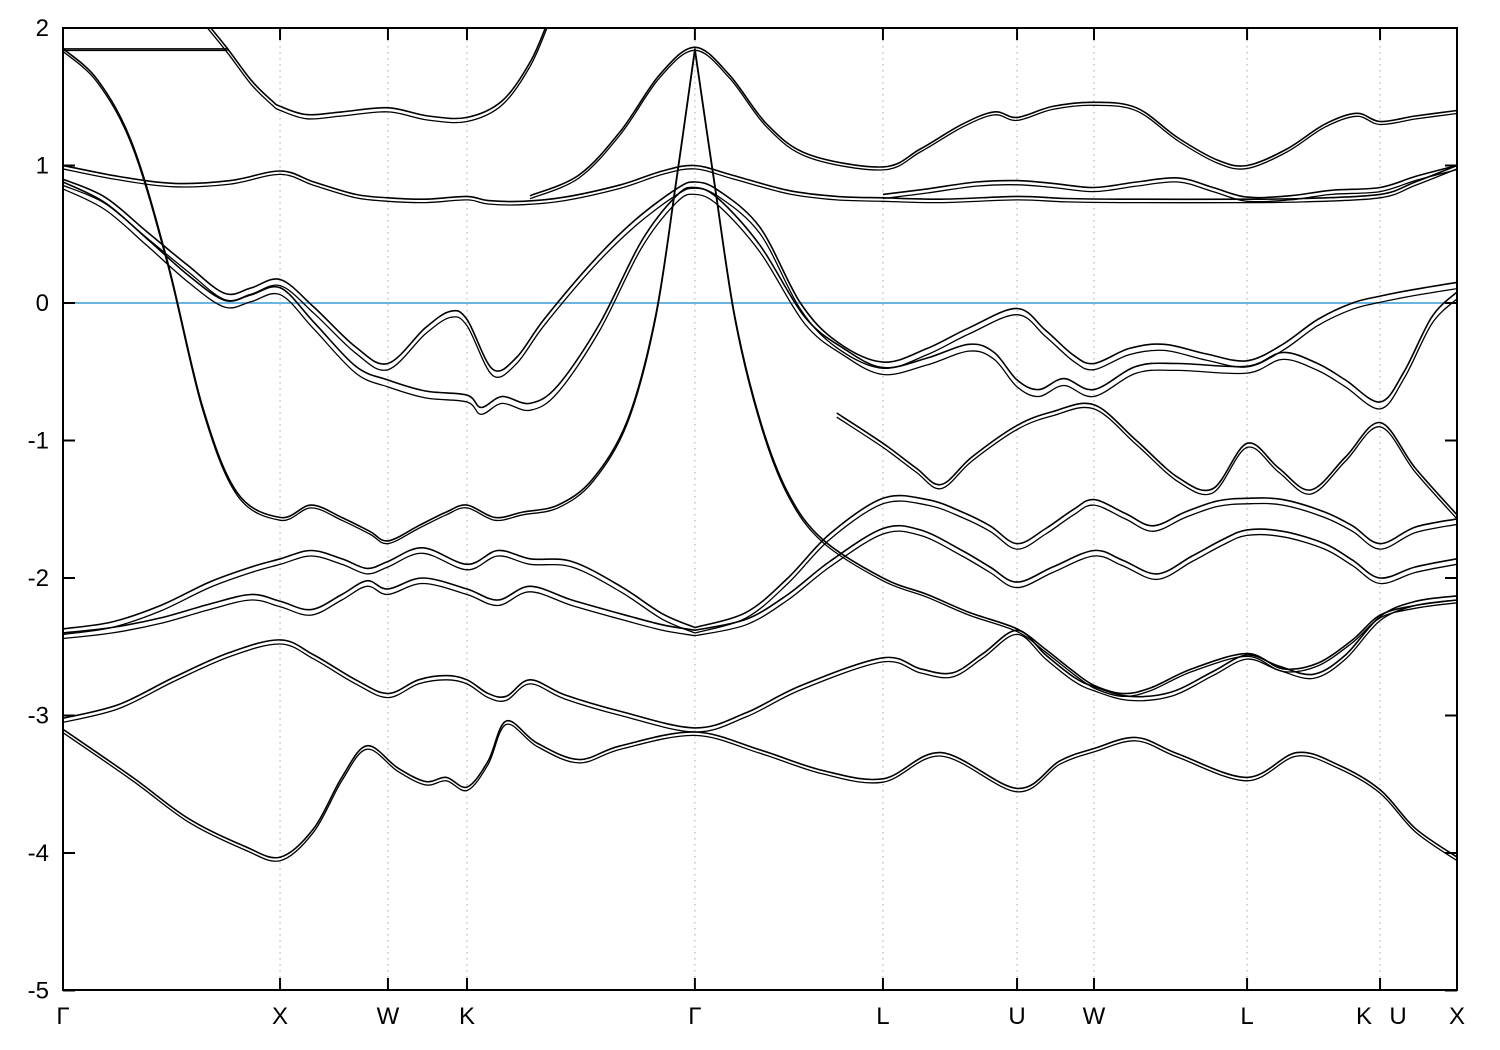 The image size is (1500, 1050). Describe the element at coordinates (42, 303) in the screenshot. I see `y-tick-label: 0` at that location.